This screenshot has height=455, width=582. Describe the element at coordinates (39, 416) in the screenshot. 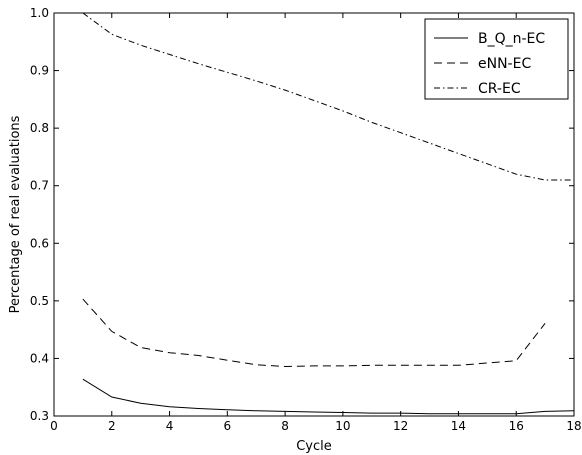

I see `y-tick-label: 0.3` at that location.